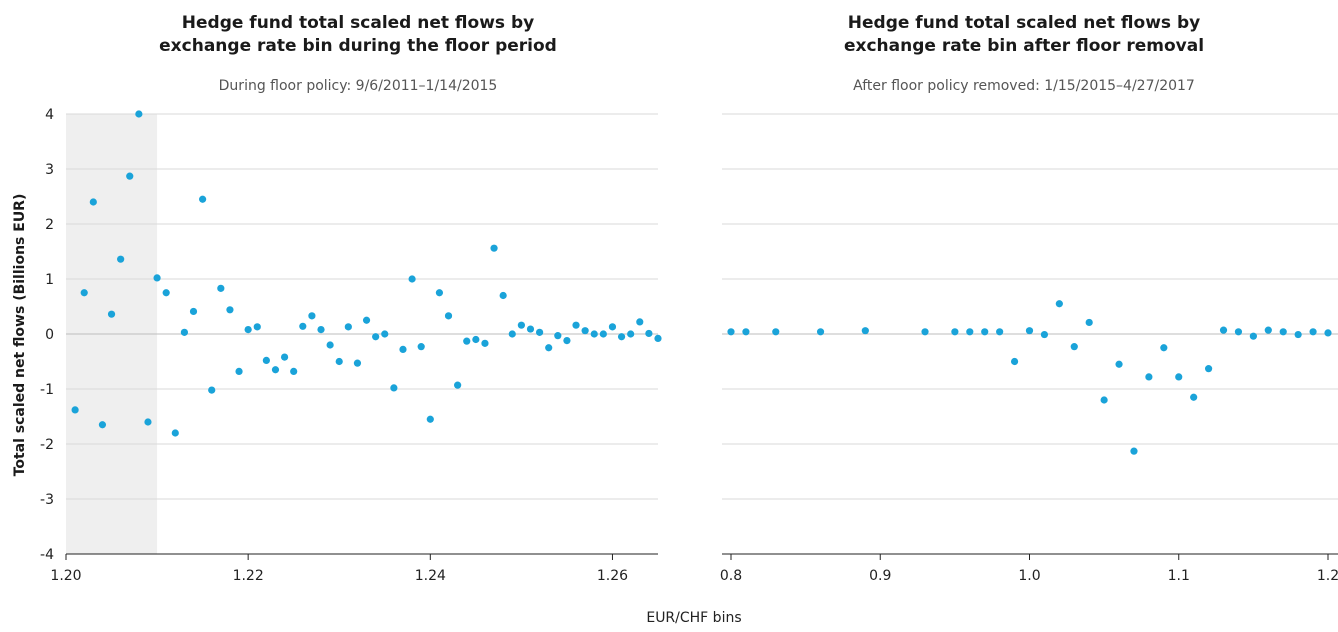 The image size is (1338, 632). Describe the element at coordinates (430, 576) in the screenshot. I see `x-tick-label: 1.24` at that location.